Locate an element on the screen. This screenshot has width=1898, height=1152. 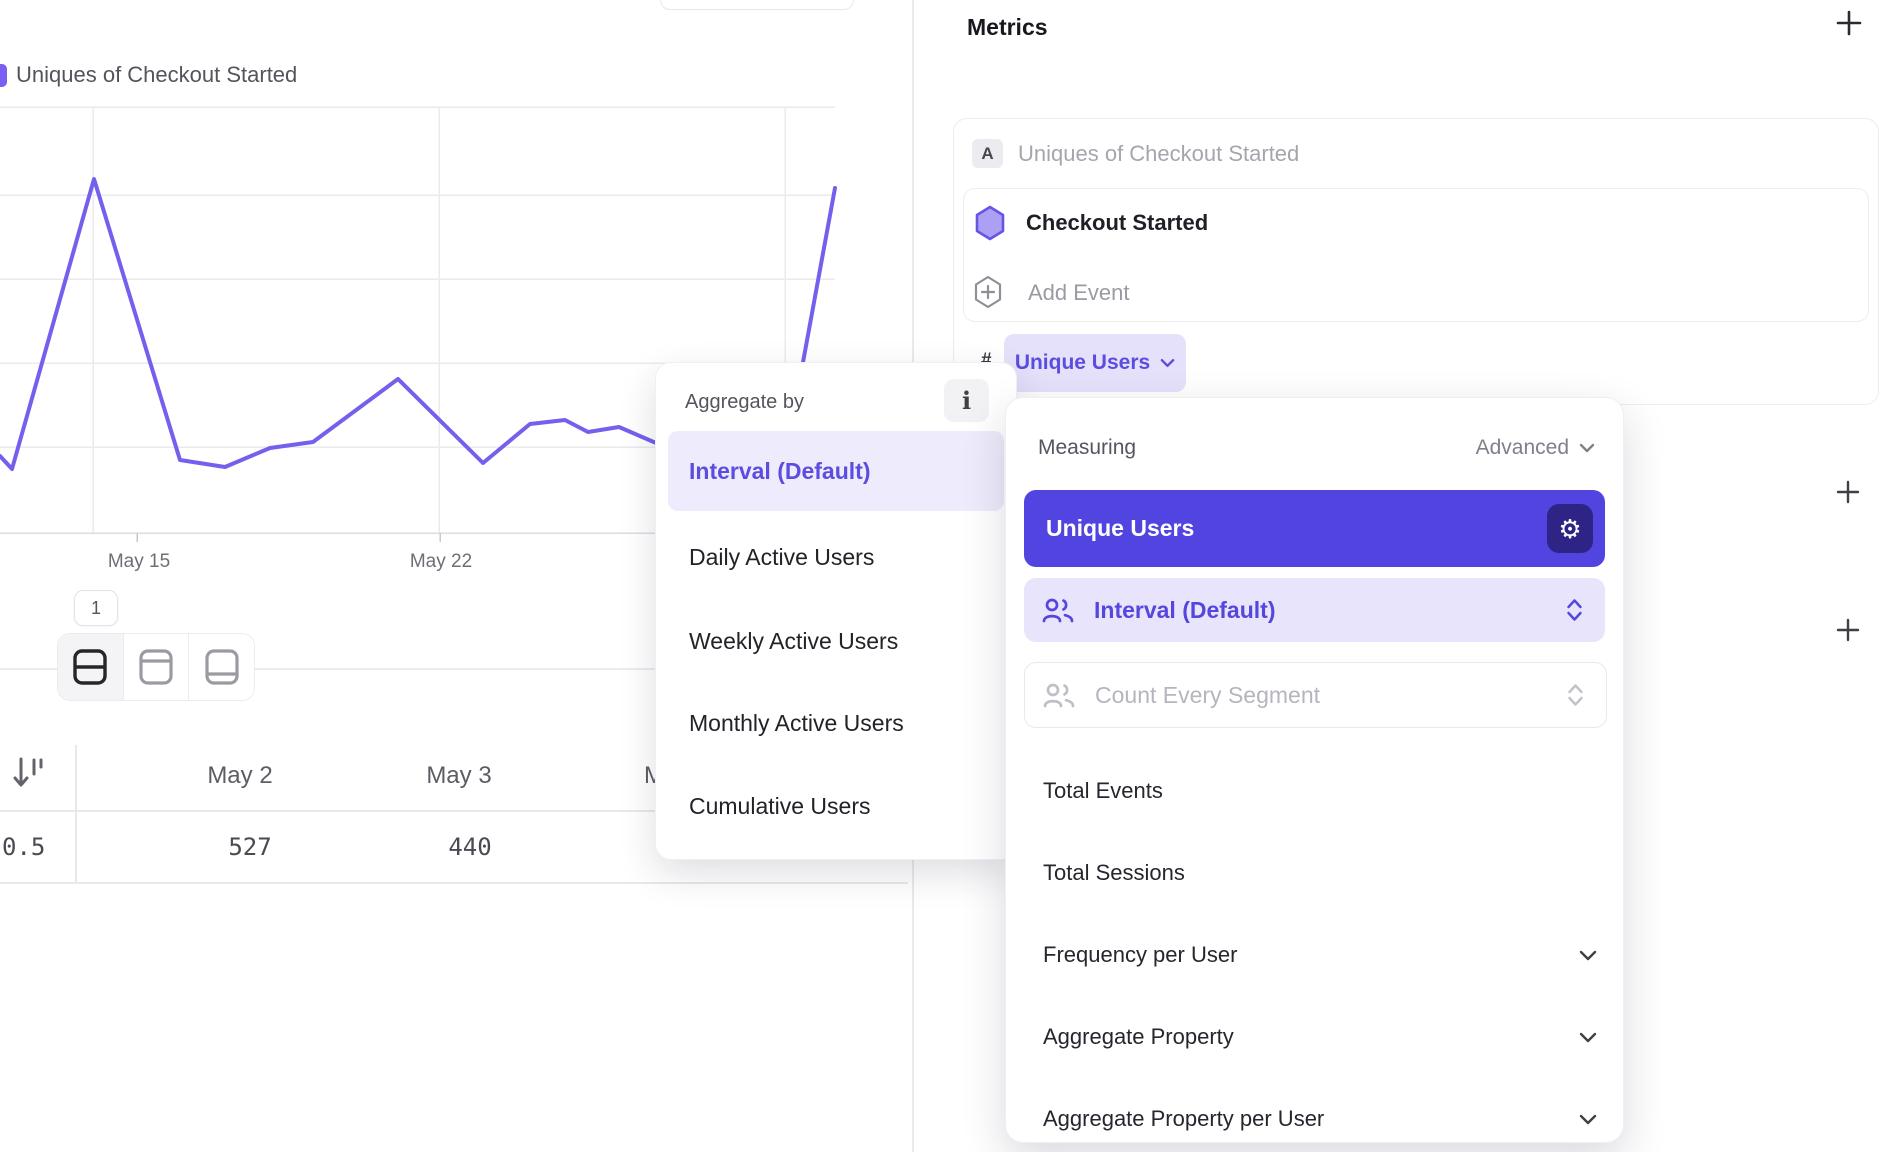
count-segment-selector-row: Count Every Segment is located at coordinates (1315, 695).